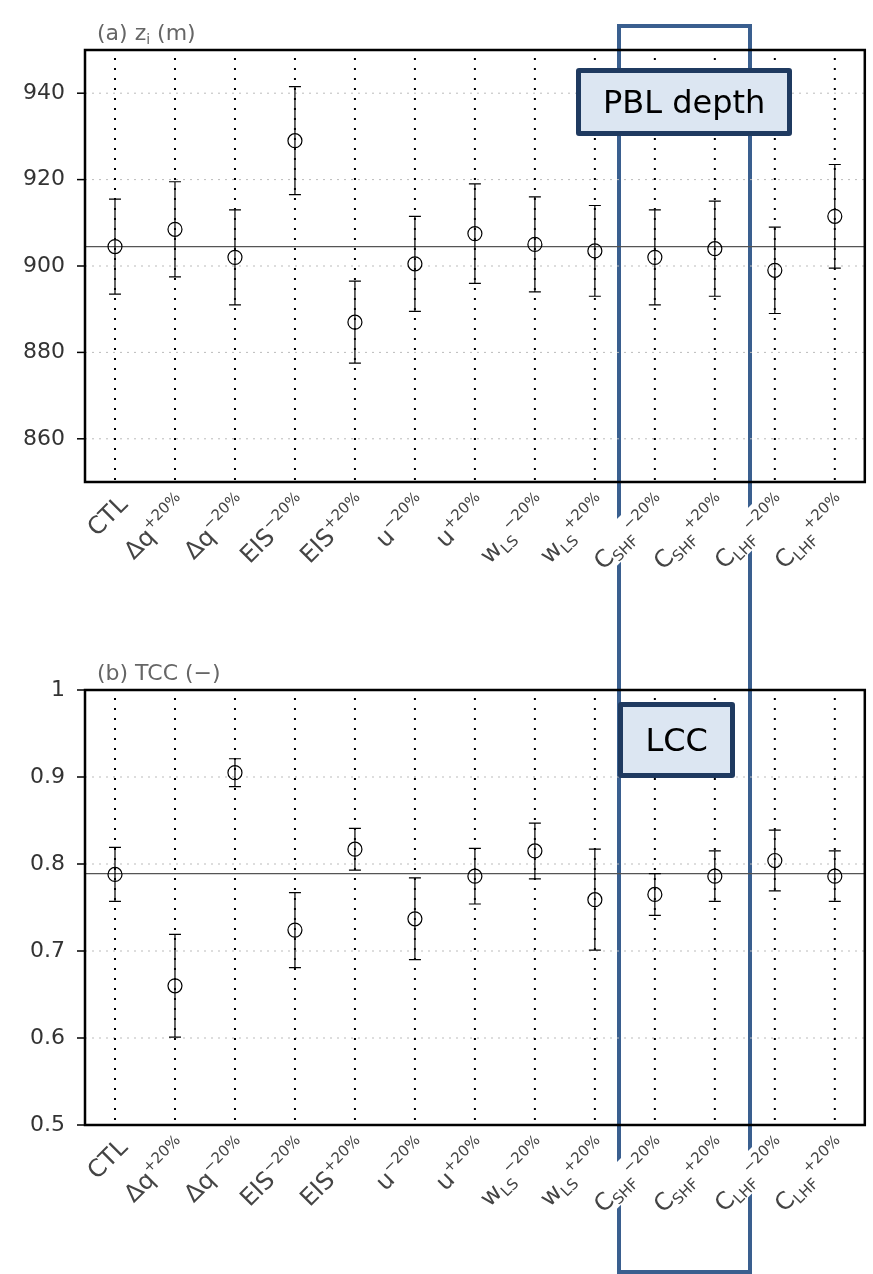  Describe the element at coordinates (159, 672) in the screenshot. I see `chart-title: (b) TCC (−)` at that location.